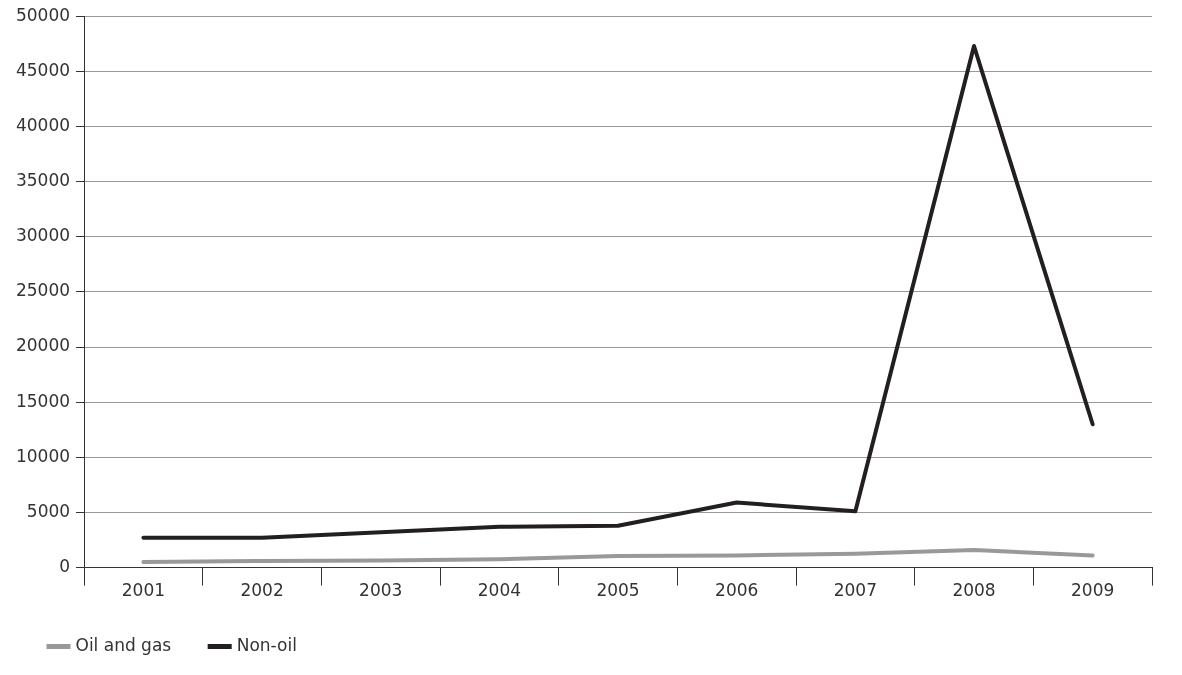 The image size is (1182, 675). I want to click on y-tick-label: 5000, so click(48, 510).